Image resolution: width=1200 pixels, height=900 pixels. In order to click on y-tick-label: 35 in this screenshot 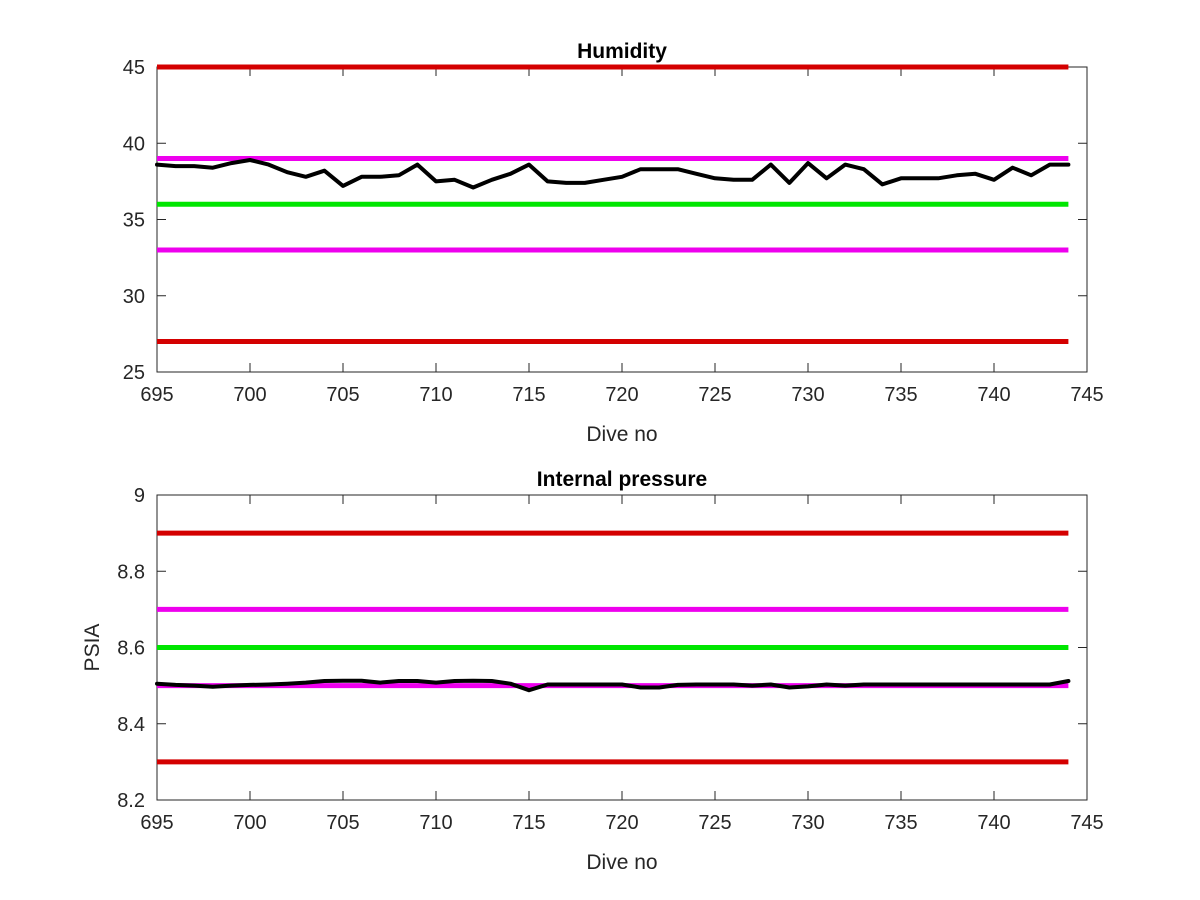, I will do `click(134, 221)`.